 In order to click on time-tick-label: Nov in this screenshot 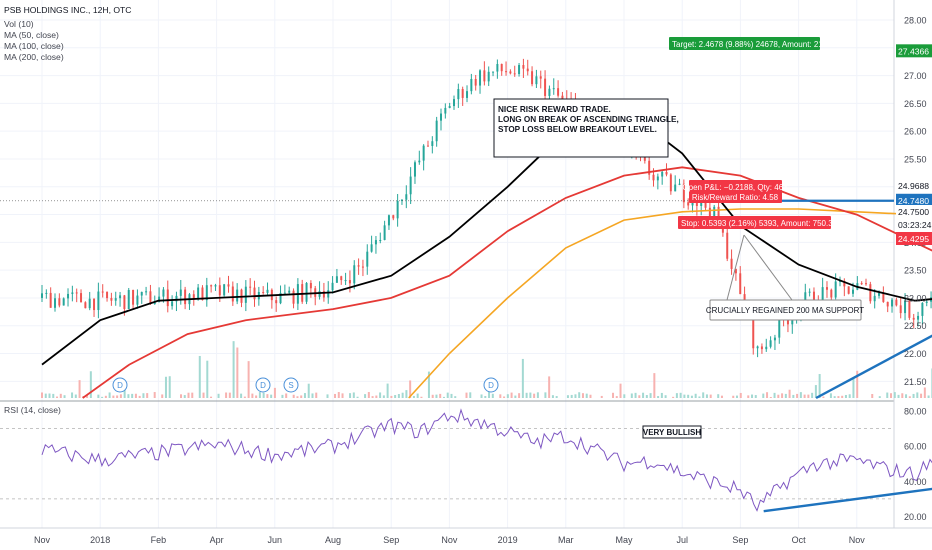, I will do `click(42, 540)`.